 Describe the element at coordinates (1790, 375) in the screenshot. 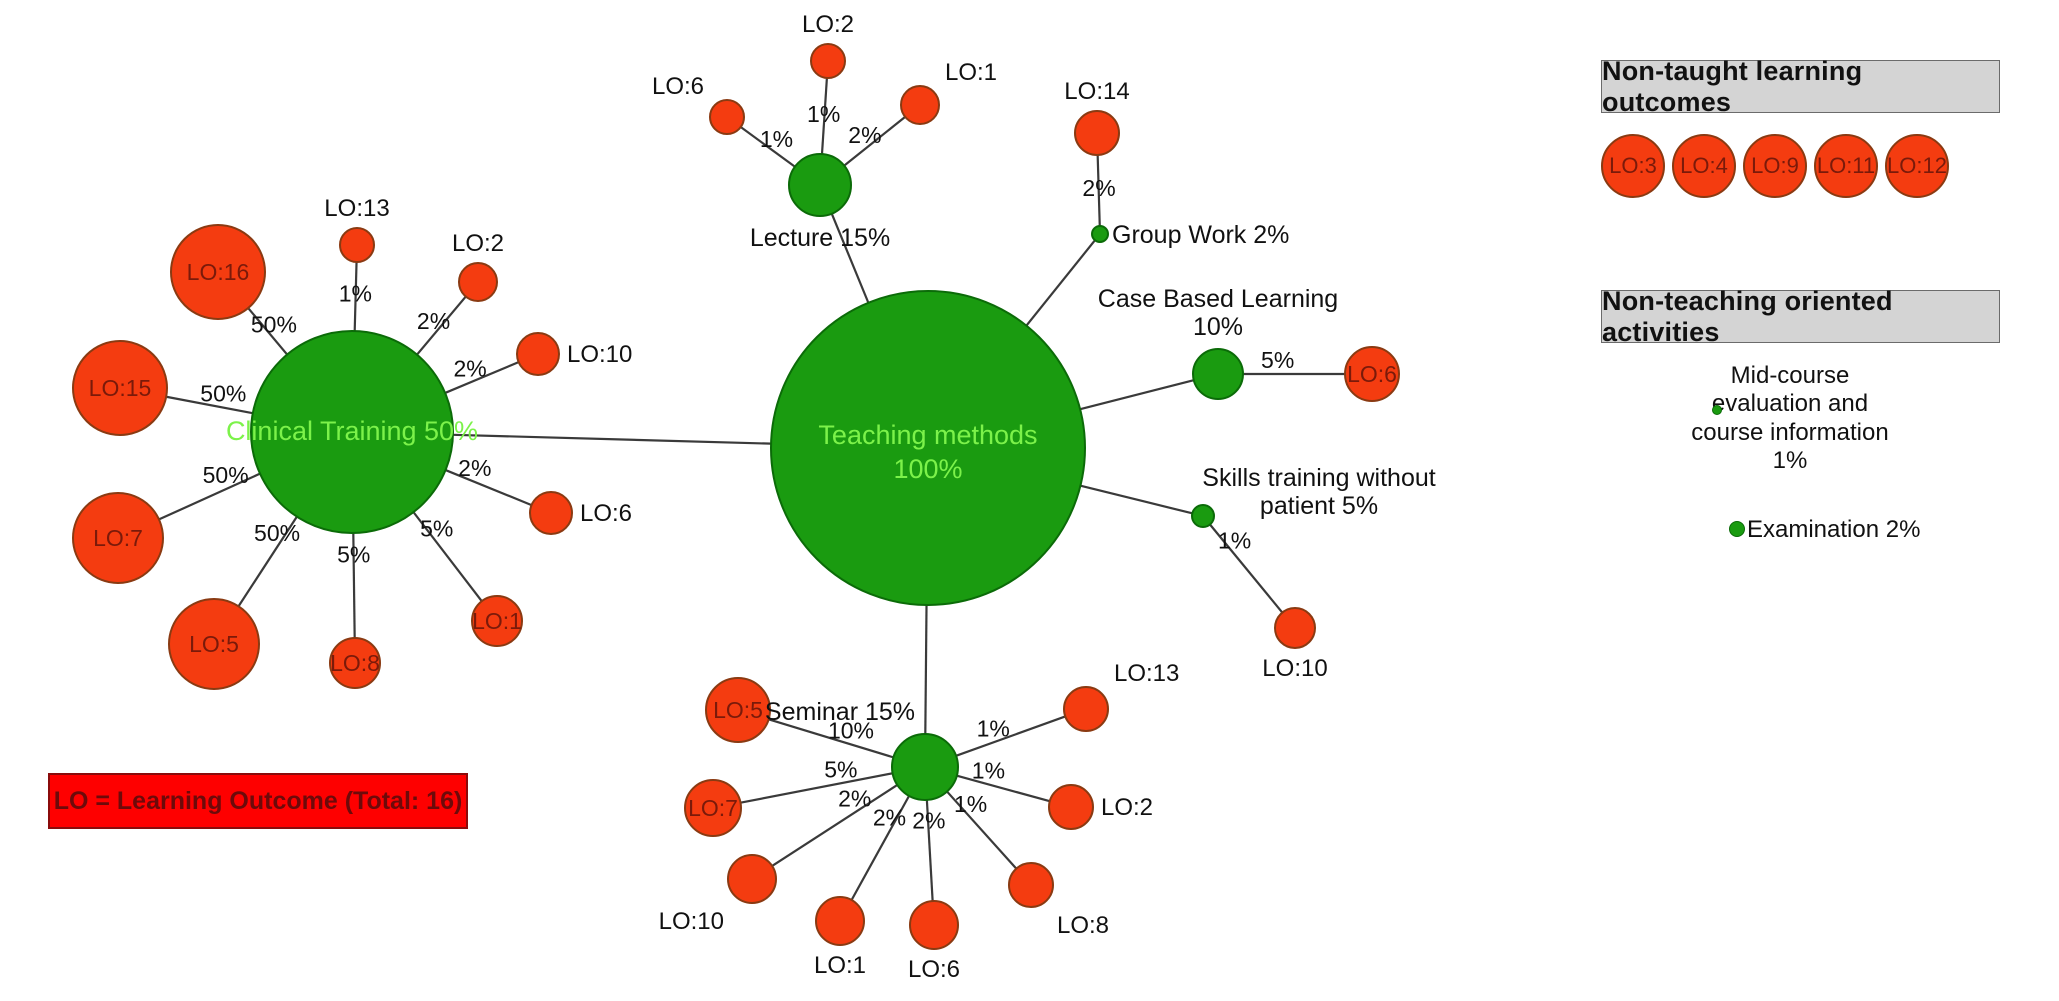

I see `activity-line-1: Mid-course` at that location.